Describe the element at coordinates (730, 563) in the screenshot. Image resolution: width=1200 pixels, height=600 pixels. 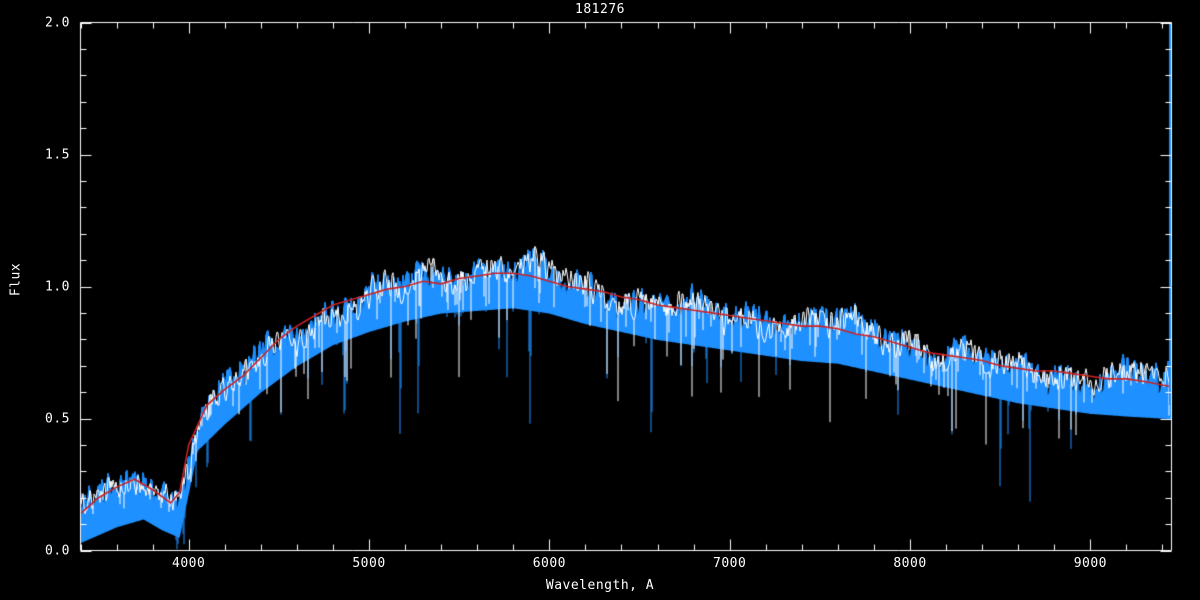
I see `x-tick-label-7000: 7000` at that location.